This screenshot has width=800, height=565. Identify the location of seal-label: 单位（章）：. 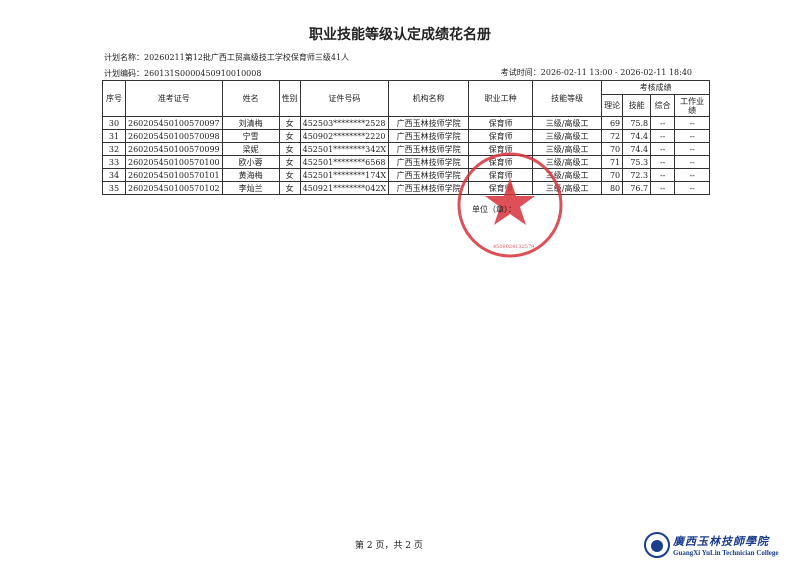
(494, 209).